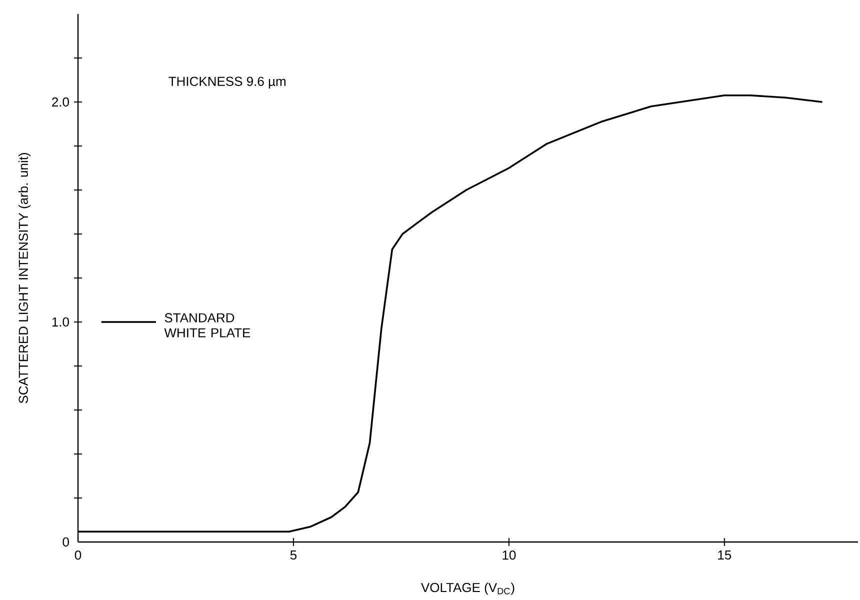  I want to click on annotation: THICKNESS 9.6 µm, so click(227, 82).